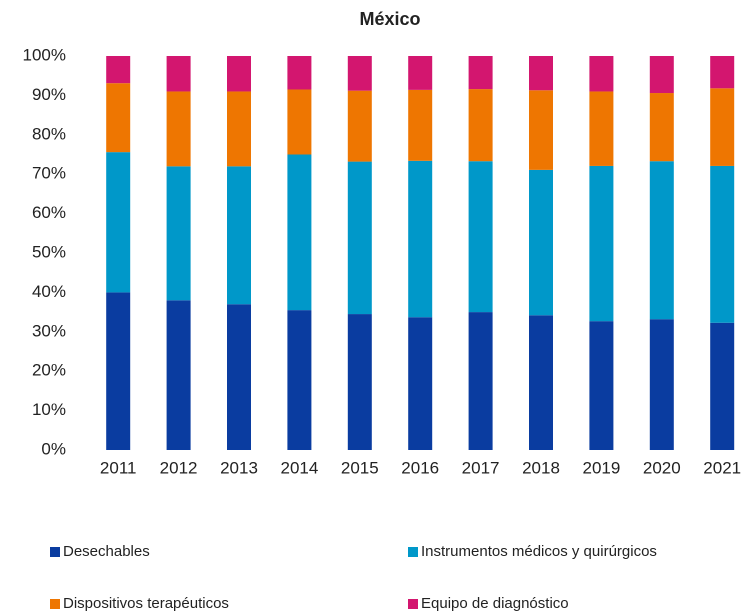 The height and width of the screenshot is (615, 746). Describe the element at coordinates (495, 603) in the screenshot. I see `legend-label: Equipo de diagnóstico` at that location.